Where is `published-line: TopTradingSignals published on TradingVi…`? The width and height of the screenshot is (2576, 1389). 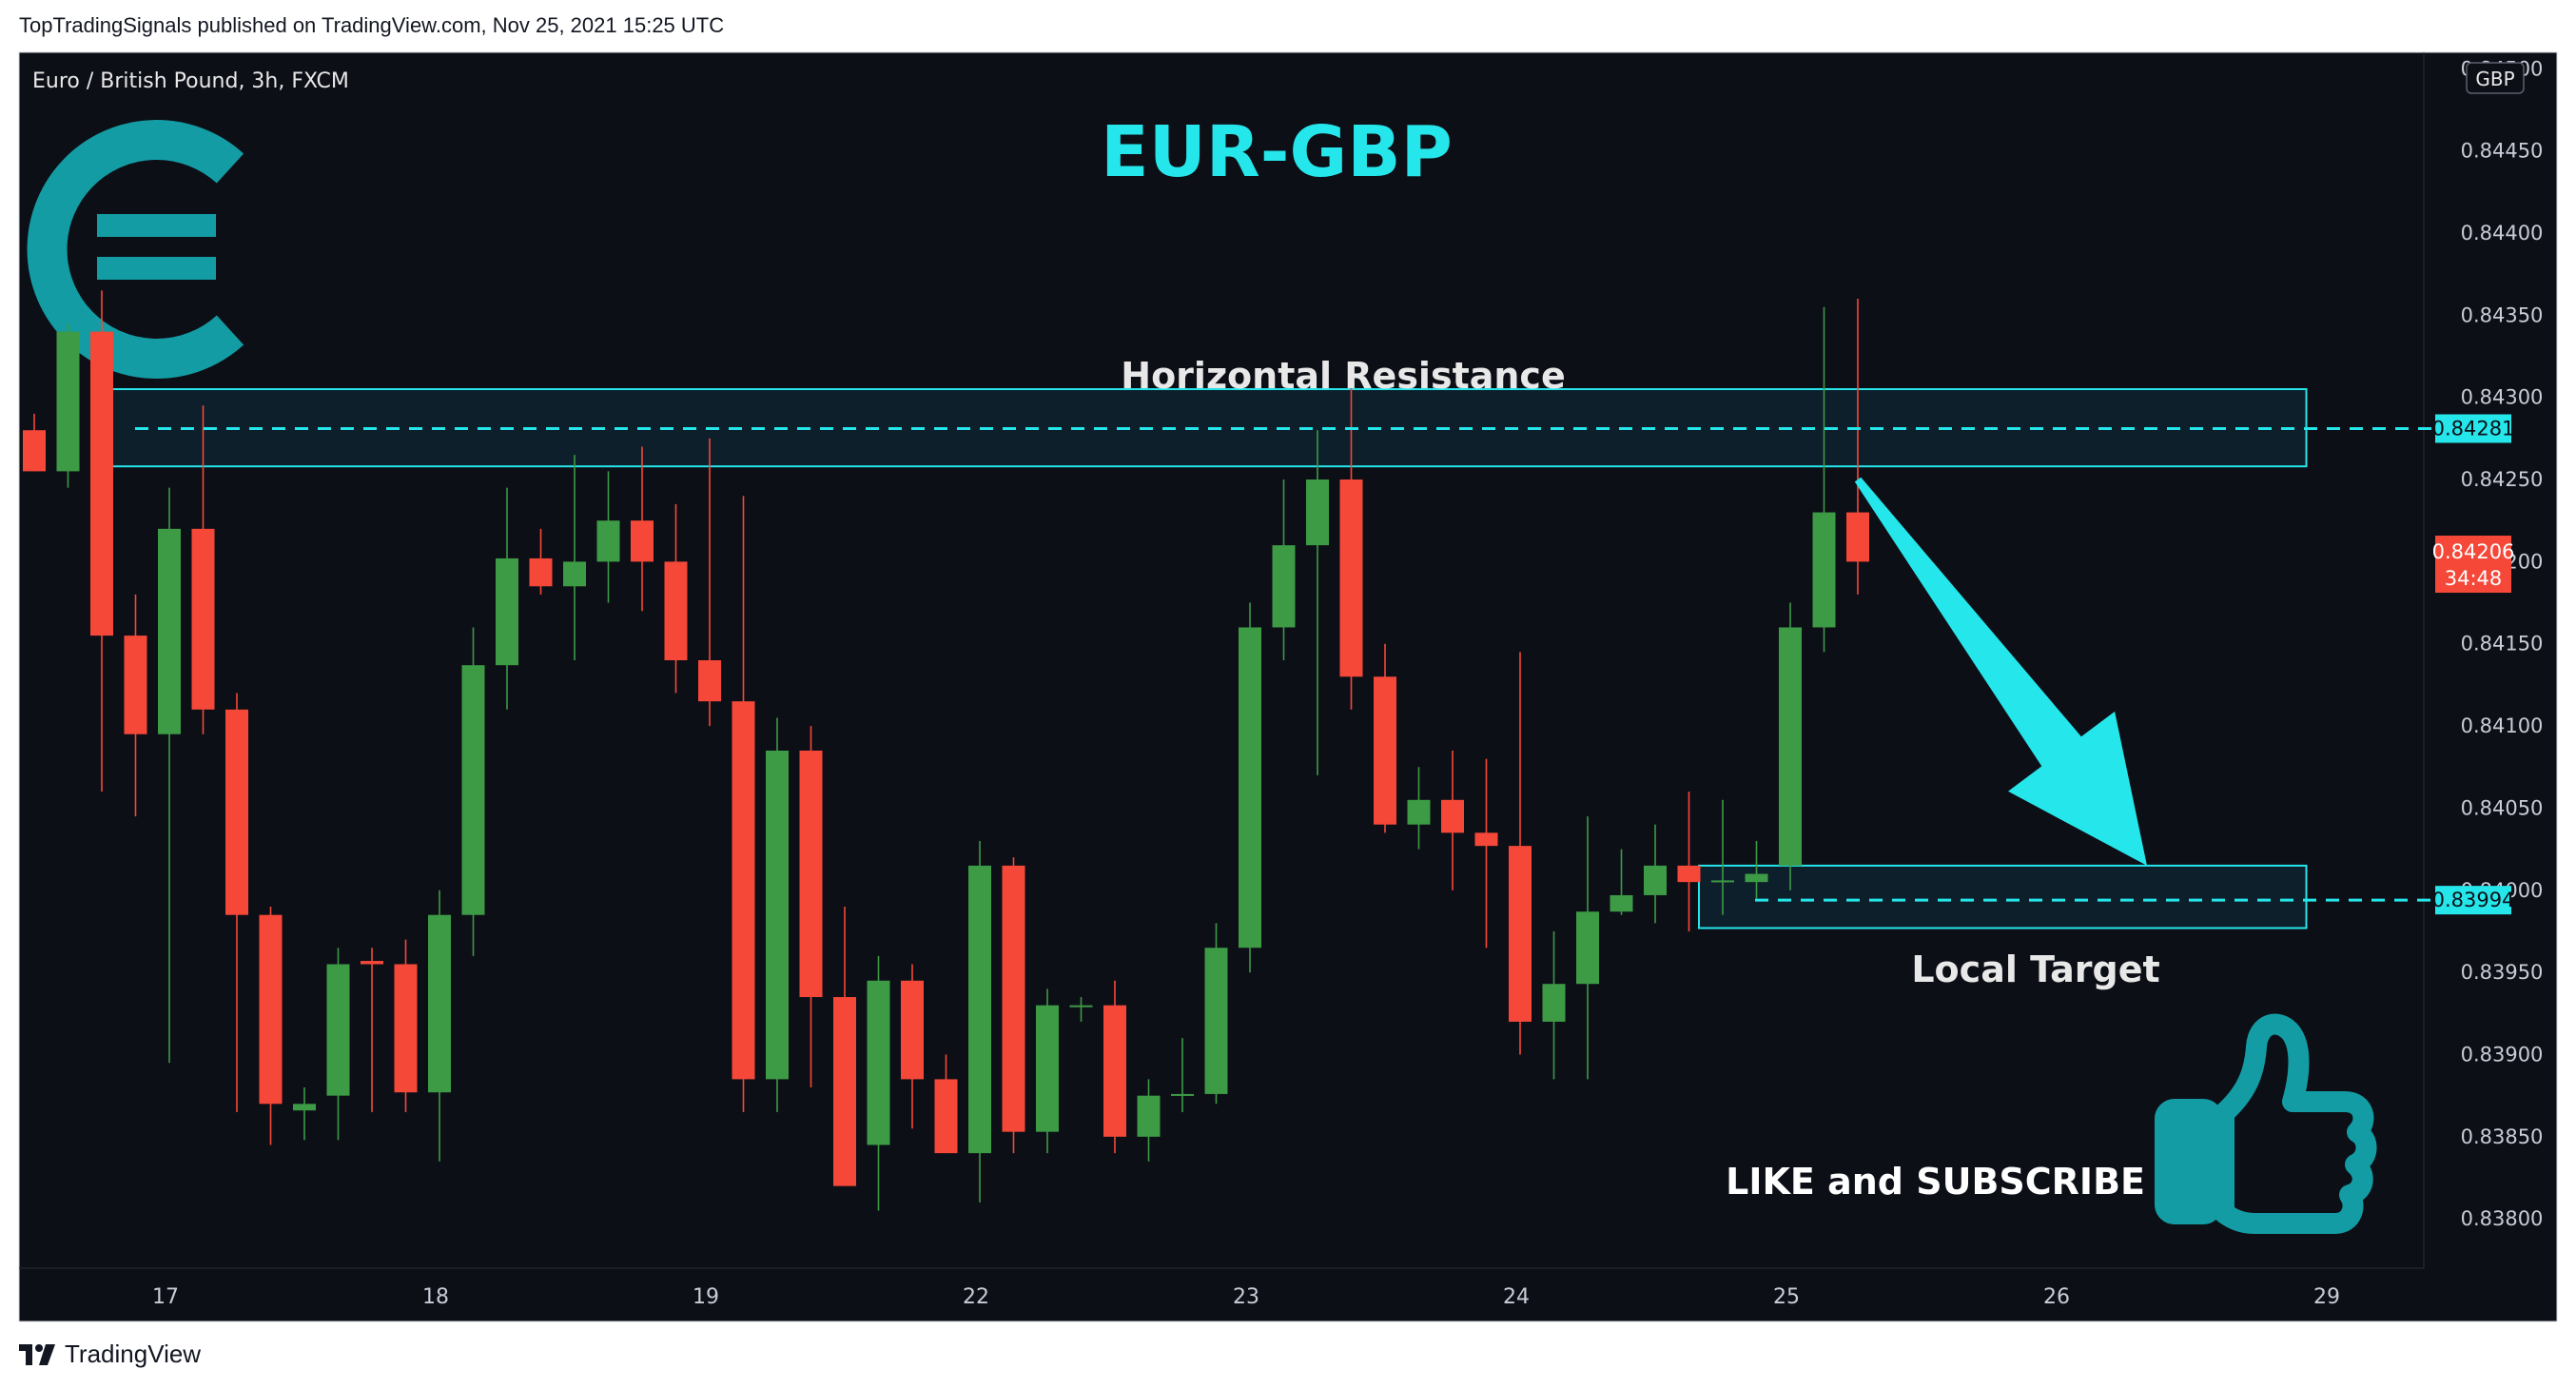
published-line: TopTradingSignals published on TradingVi… is located at coordinates (372, 25).